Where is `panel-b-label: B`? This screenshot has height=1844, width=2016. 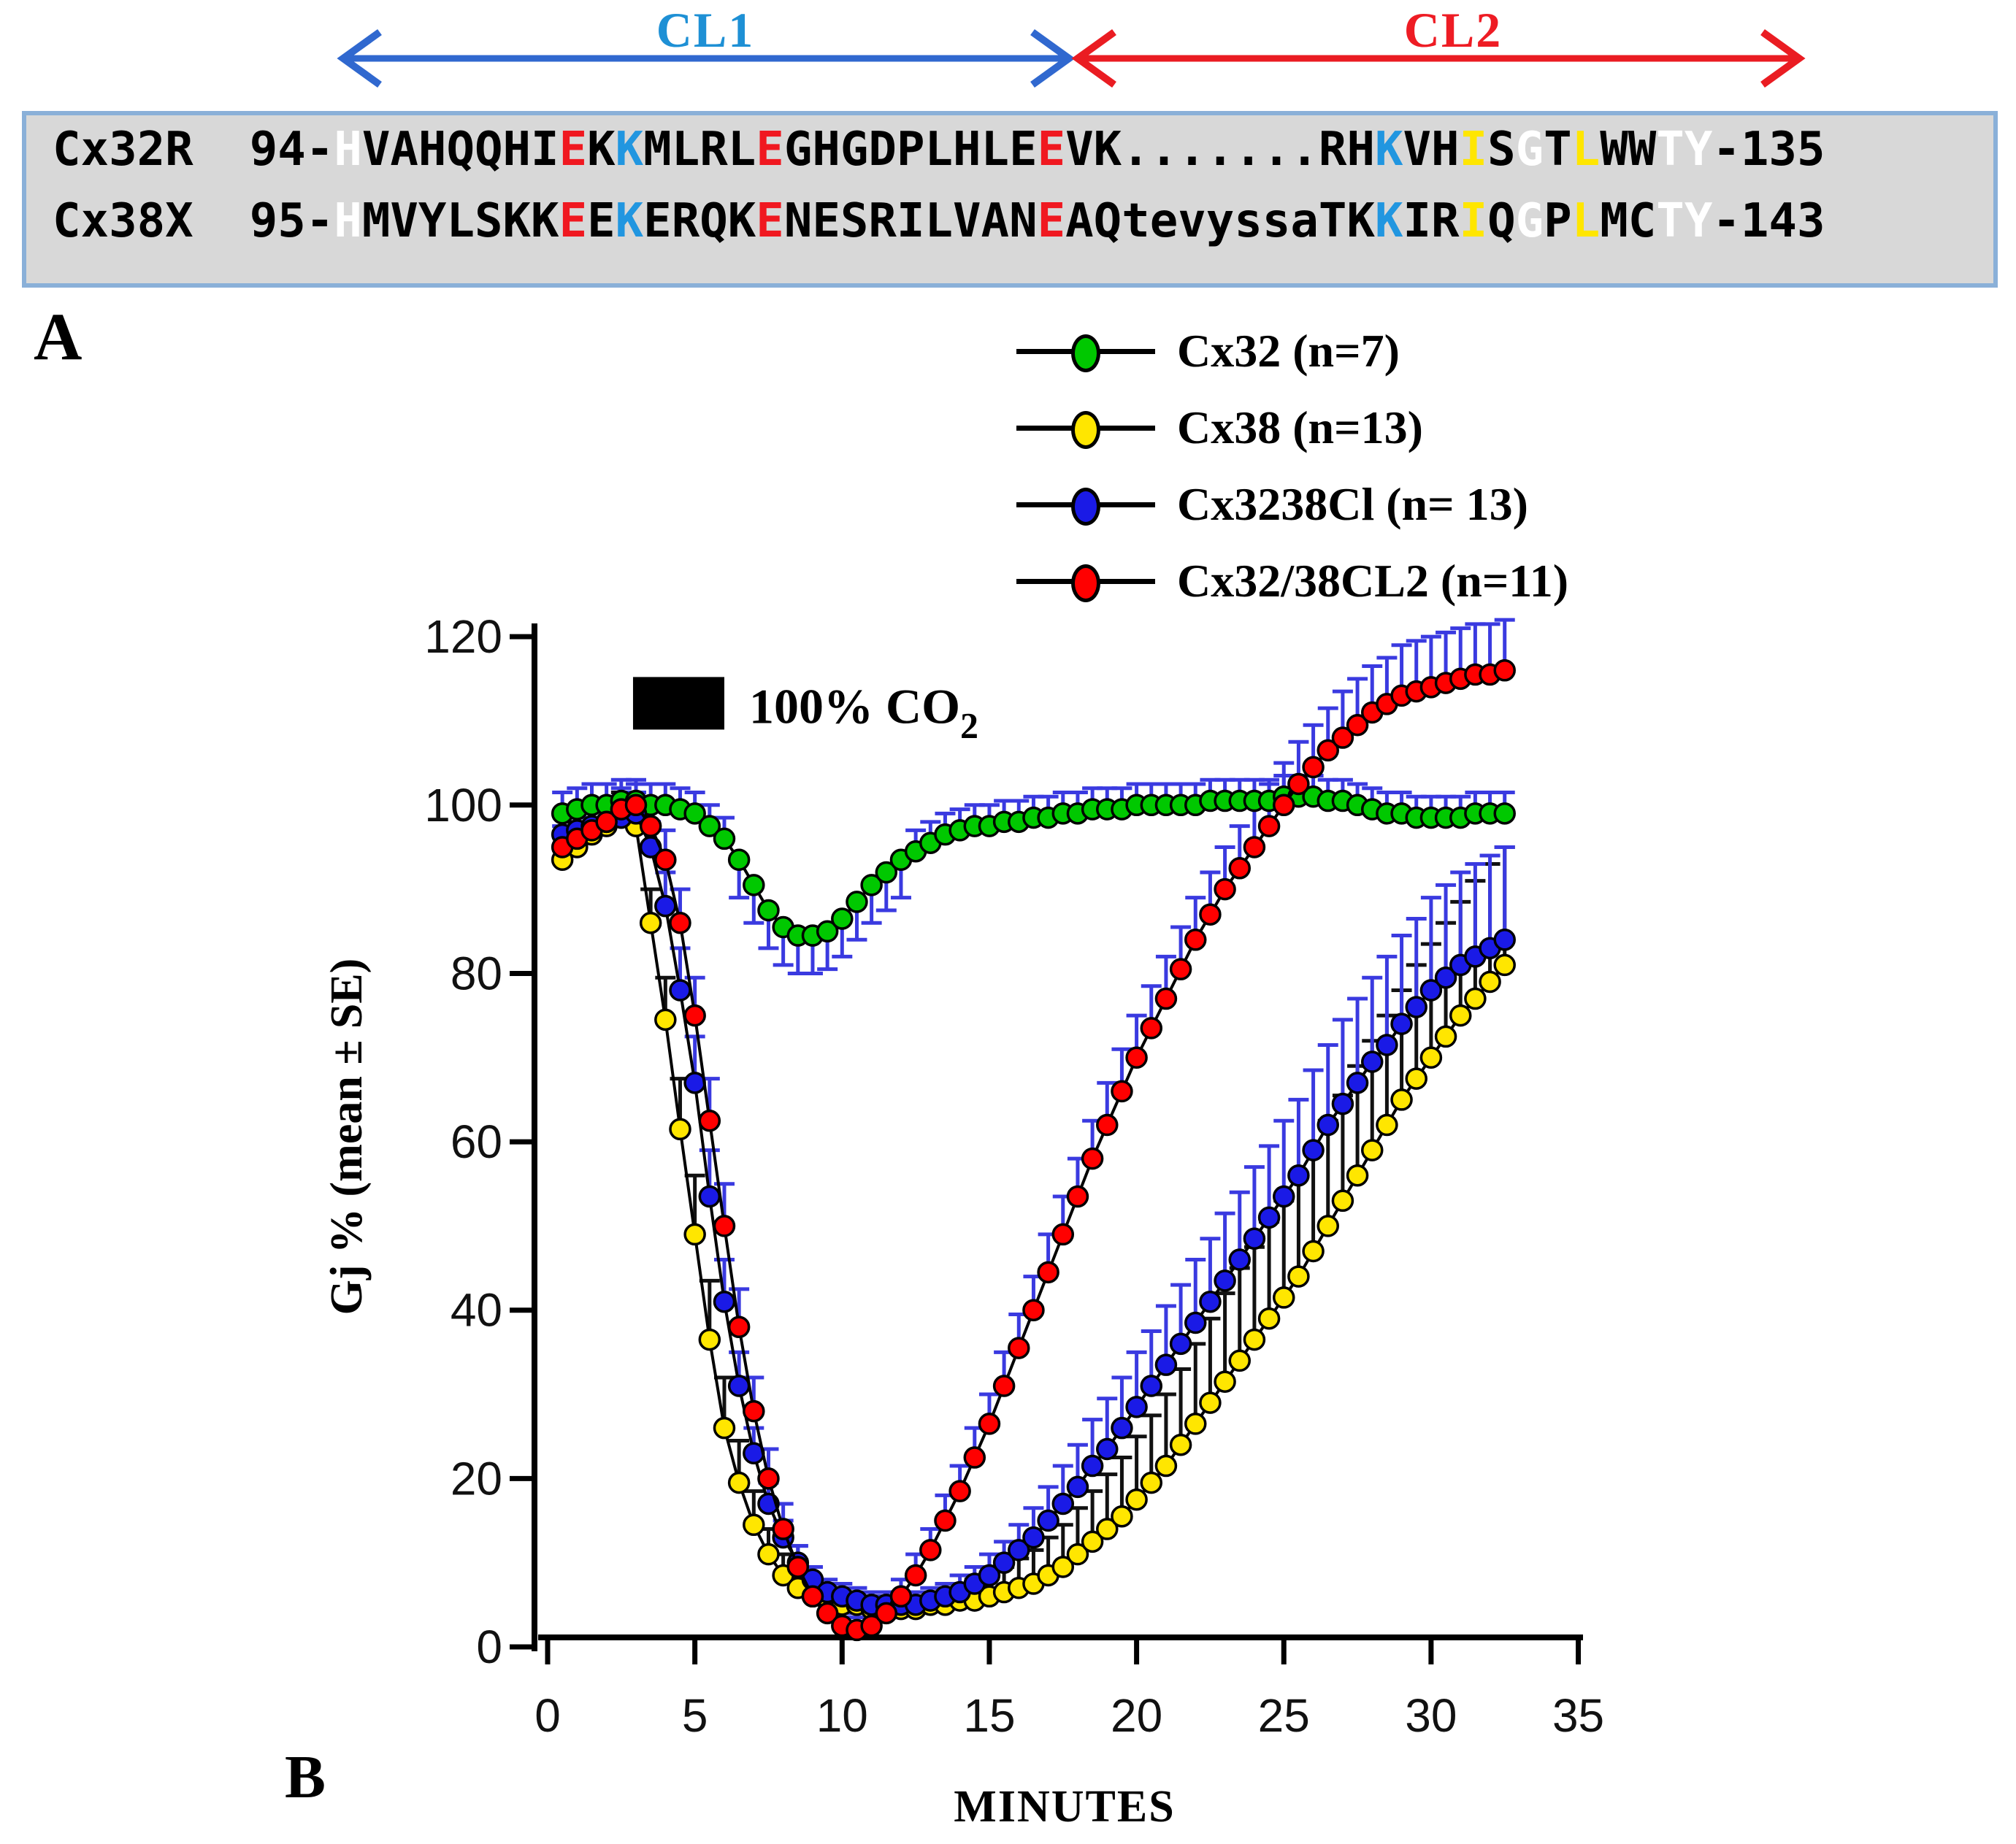
panel-b-label: B is located at coordinates (305, 1777).